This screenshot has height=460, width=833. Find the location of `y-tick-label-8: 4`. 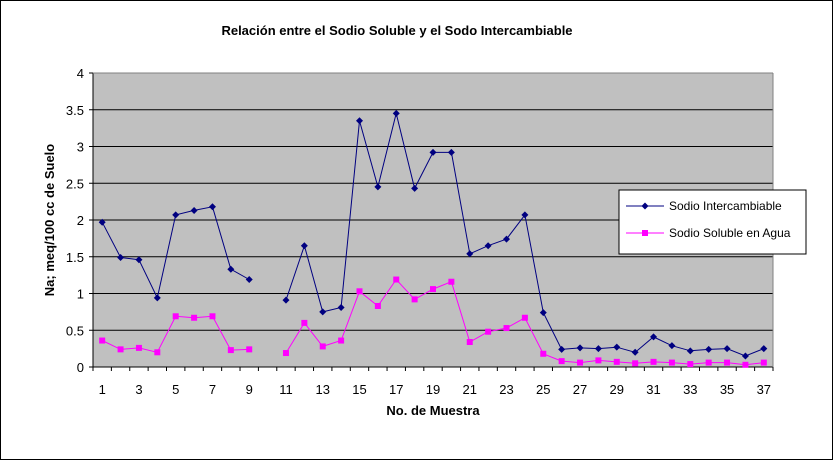

y-tick-label-8: 4 is located at coordinates (80, 73).